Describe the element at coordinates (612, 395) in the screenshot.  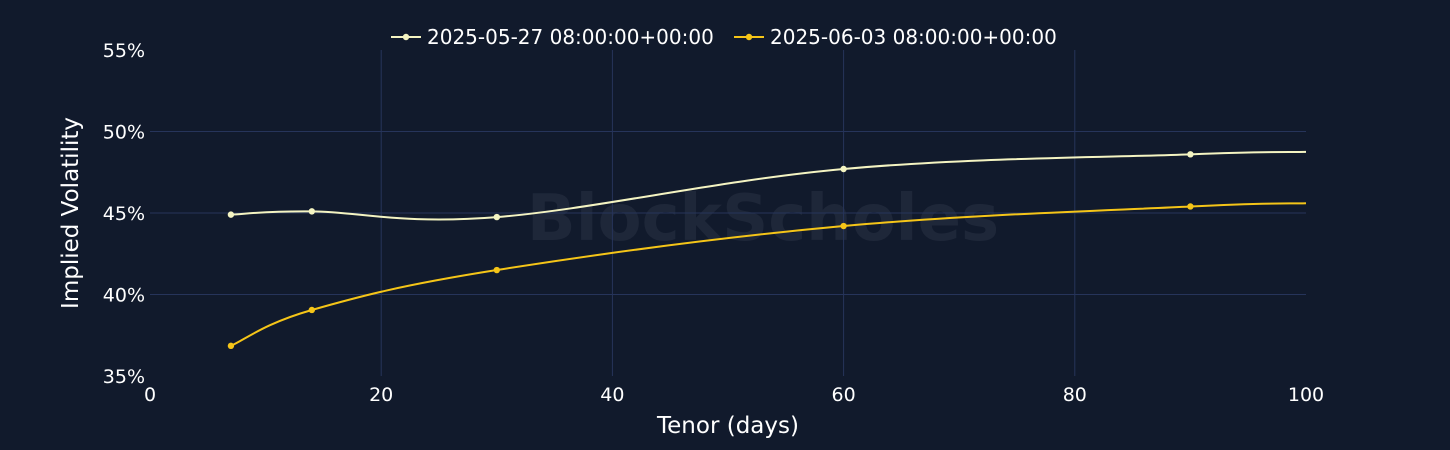
I see `x-tick-label: 40` at that location.